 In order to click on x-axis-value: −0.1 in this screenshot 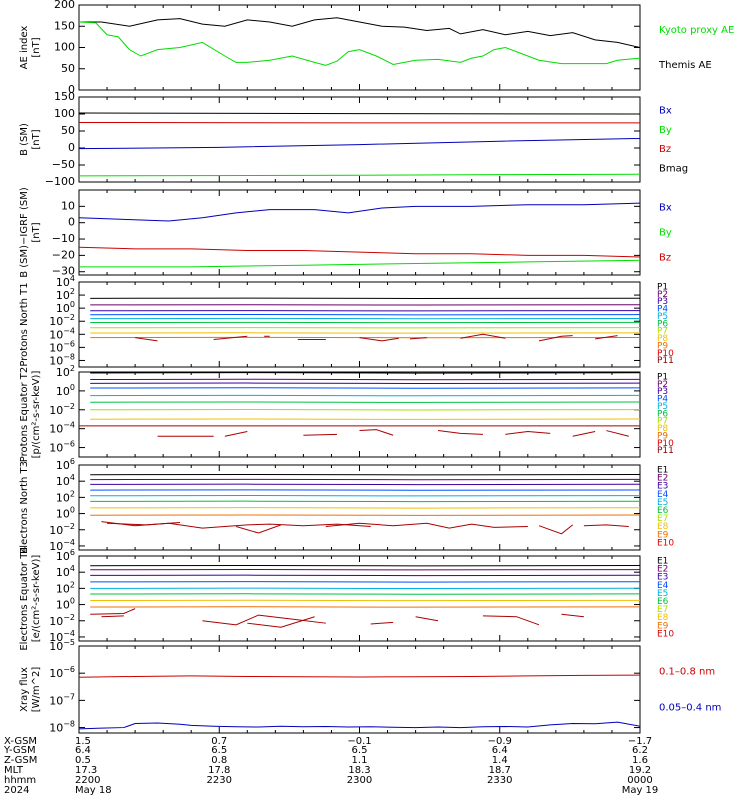, I will do `click(359, 741)`.